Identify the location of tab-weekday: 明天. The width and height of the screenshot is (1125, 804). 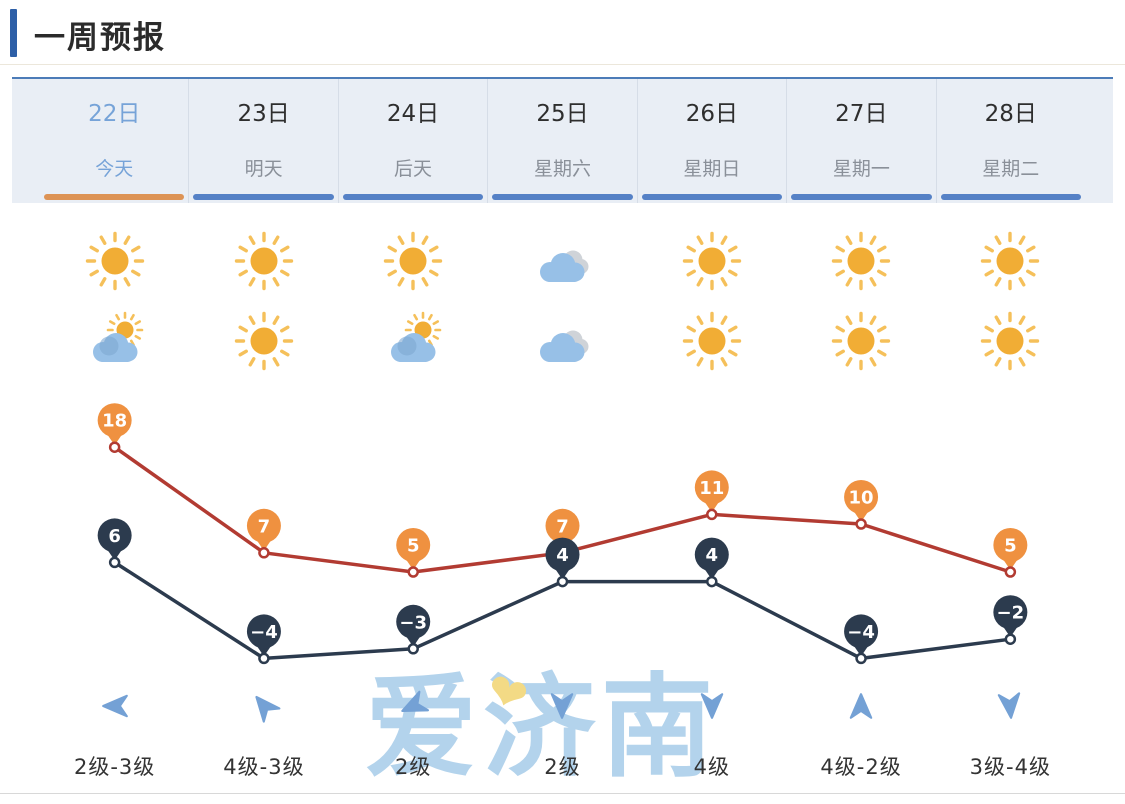
(263, 169).